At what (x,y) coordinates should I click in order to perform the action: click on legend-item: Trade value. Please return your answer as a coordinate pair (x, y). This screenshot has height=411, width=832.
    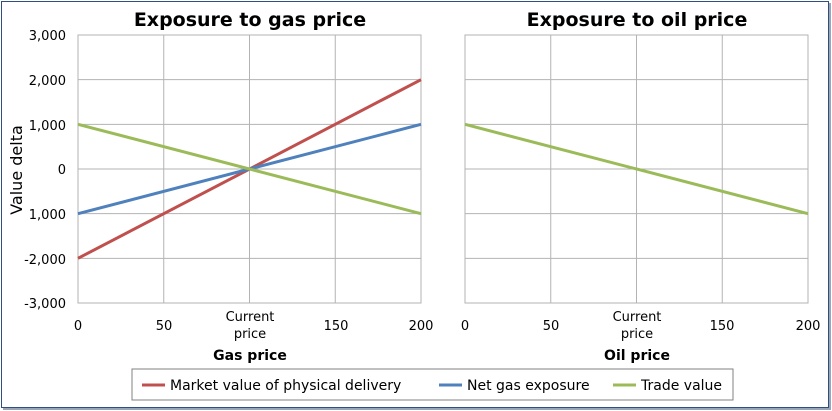
    Looking at the image, I should click on (667, 386).